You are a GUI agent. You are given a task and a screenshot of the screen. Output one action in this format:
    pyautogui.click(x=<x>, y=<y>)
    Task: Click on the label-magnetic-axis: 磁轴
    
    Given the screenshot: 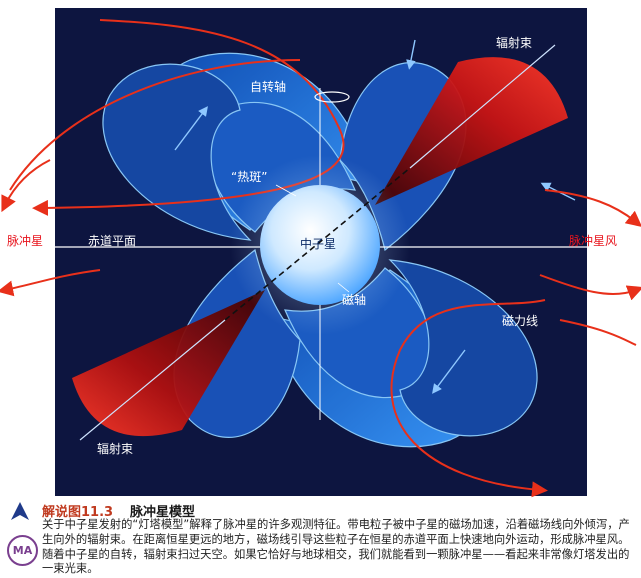 What is the action you would take?
    pyautogui.click(x=354, y=300)
    